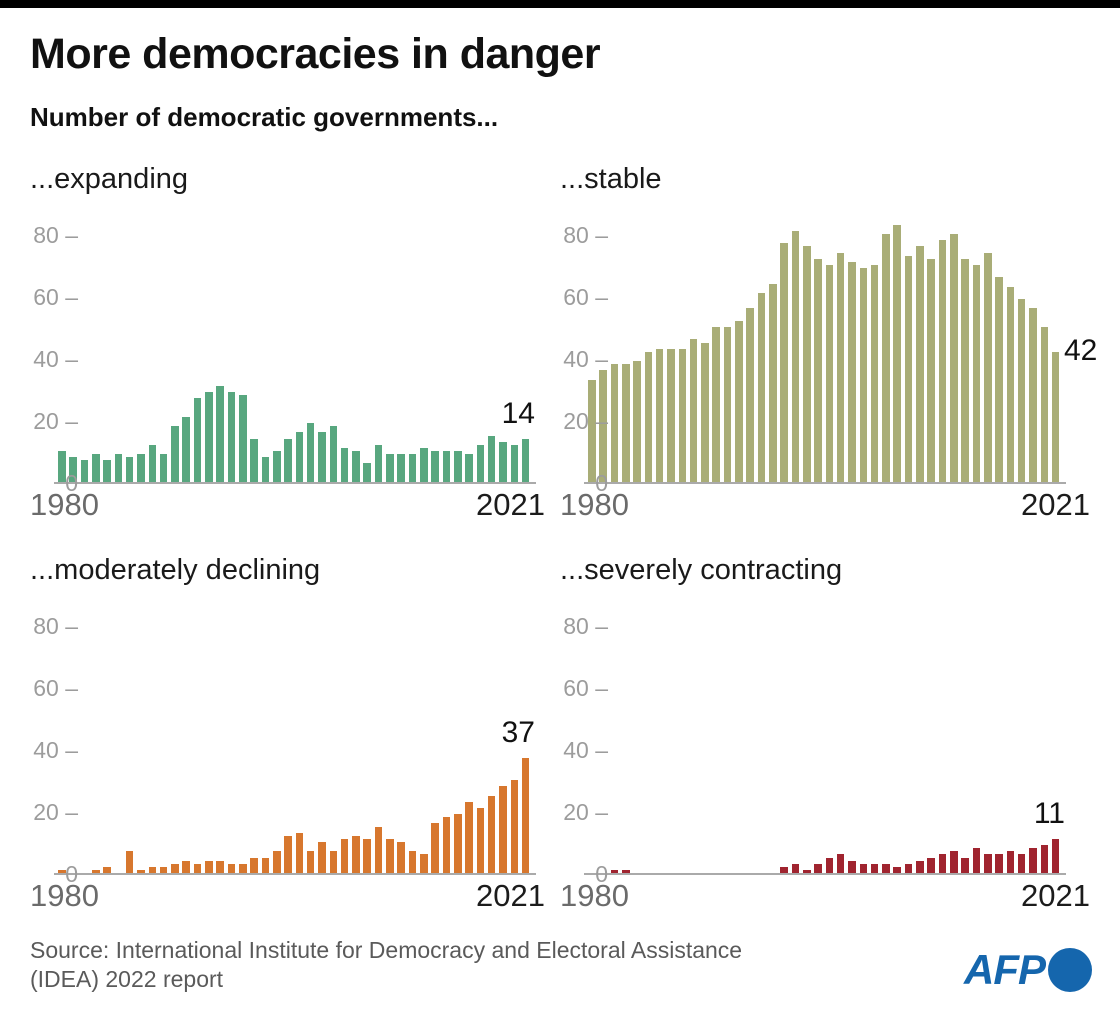 The height and width of the screenshot is (1011, 1120). I want to click on end-value-label: 37, so click(518, 733).